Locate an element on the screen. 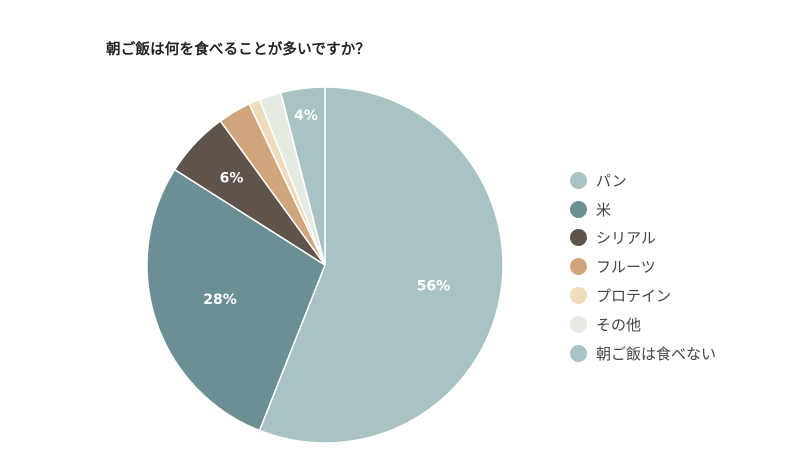 Image resolution: width=812 pixels, height=456 pixels. pie-data-label: 28% is located at coordinates (220, 300).